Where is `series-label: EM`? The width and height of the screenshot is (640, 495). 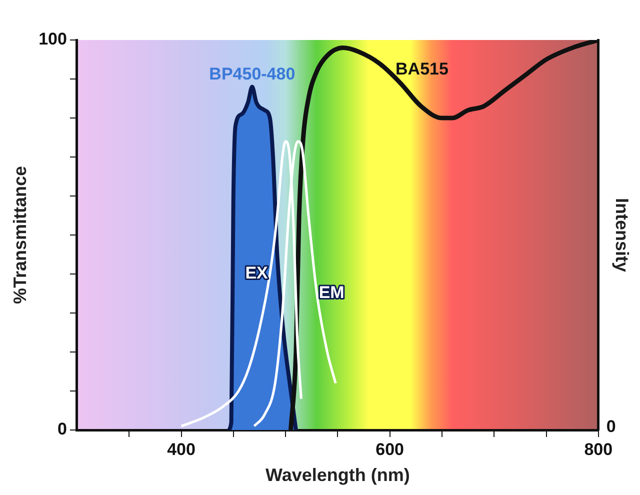 series-label: EM is located at coordinates (331, 292).